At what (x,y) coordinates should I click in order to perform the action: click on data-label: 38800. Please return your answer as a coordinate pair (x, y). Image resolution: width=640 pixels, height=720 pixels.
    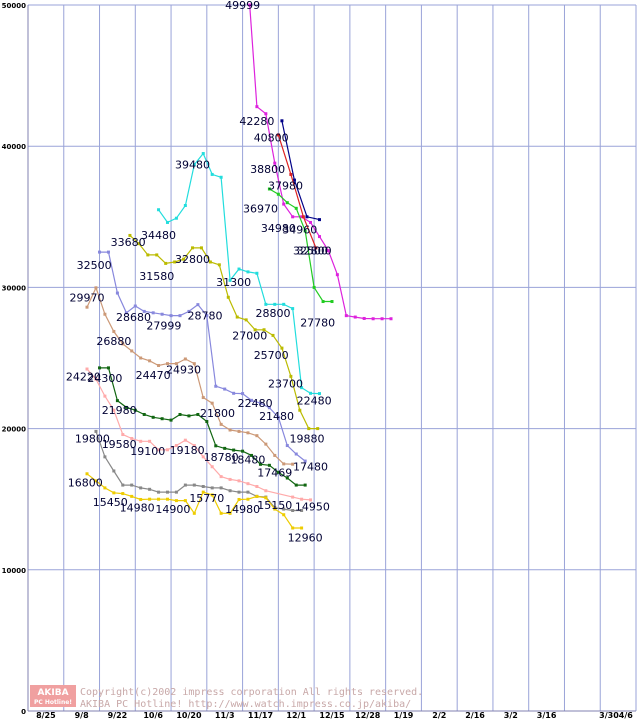
    Looking at the image, I should click on (267, 169).